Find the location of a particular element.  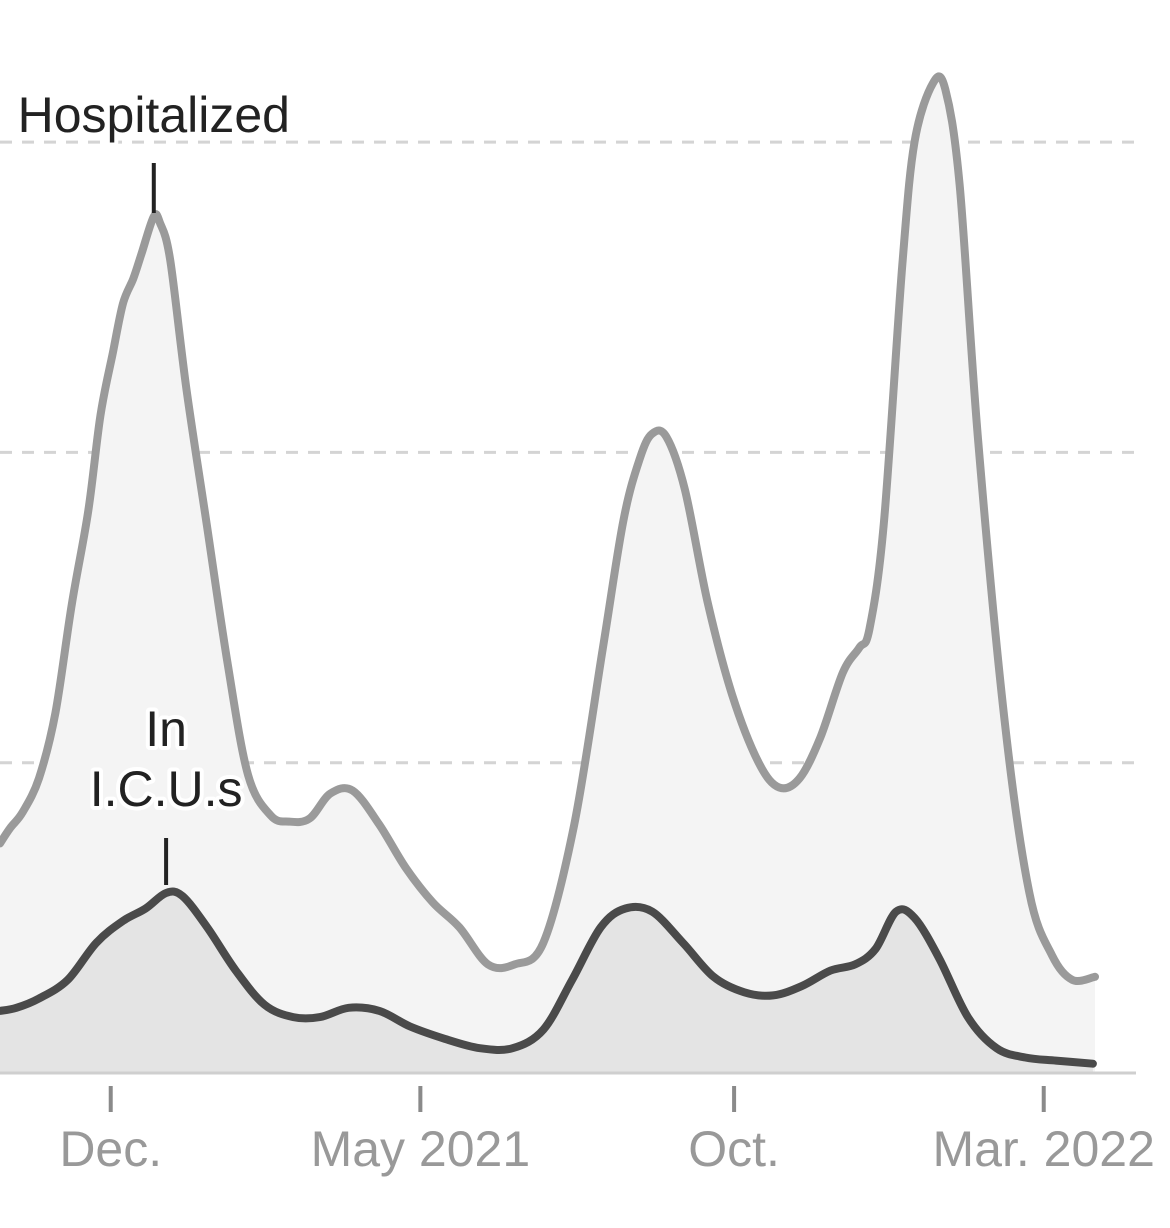

icu-label-line: I.C.U.s is located at coordinates (166, 789).